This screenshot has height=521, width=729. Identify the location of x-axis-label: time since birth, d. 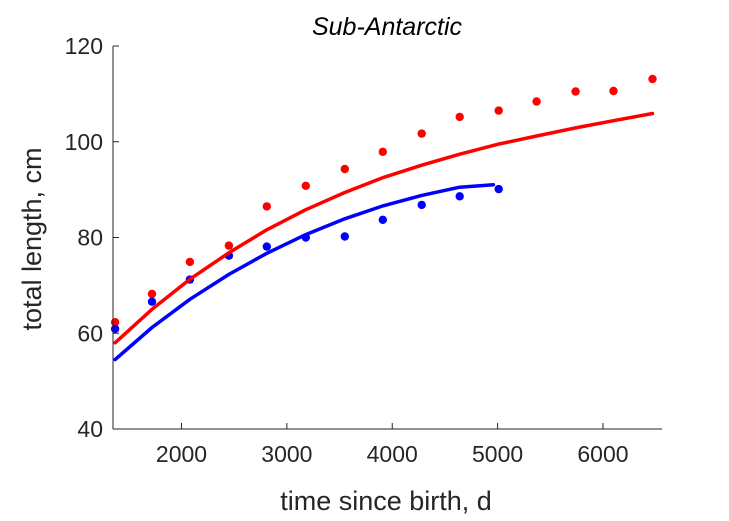
(386, 501).